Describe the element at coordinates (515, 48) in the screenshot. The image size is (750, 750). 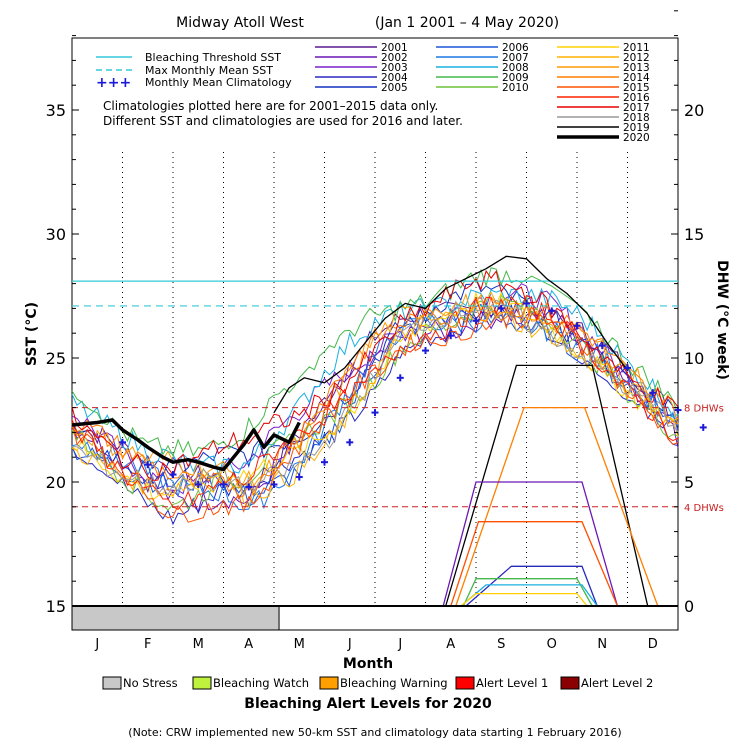
I see `year-label-2006: 2006` at that location.